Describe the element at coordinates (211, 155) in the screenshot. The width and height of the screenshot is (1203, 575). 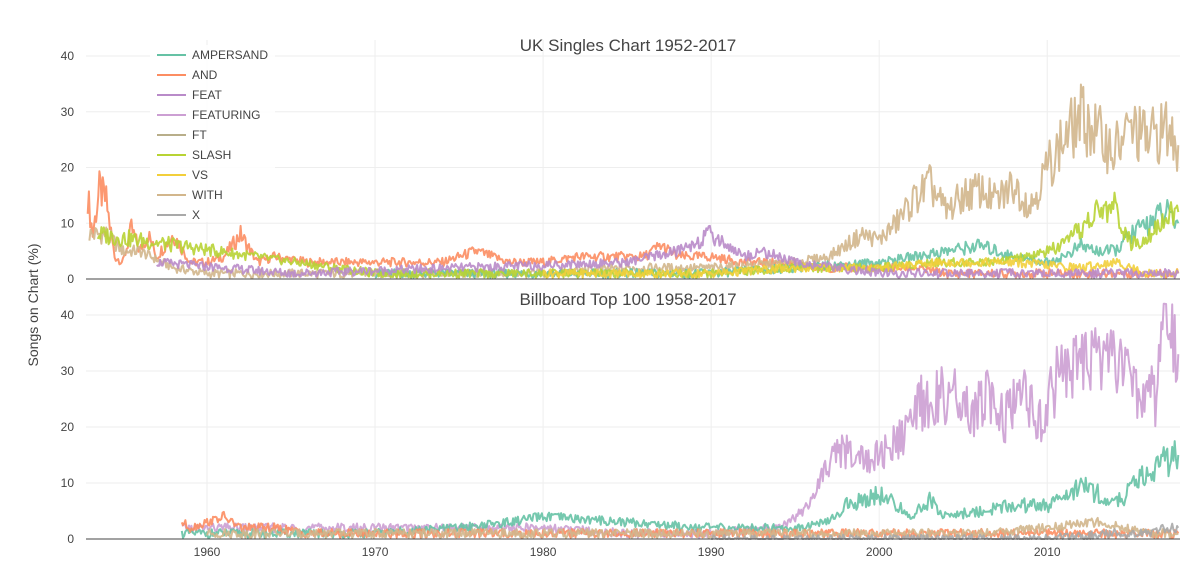
I see `legend-label: SLASH` at that location.